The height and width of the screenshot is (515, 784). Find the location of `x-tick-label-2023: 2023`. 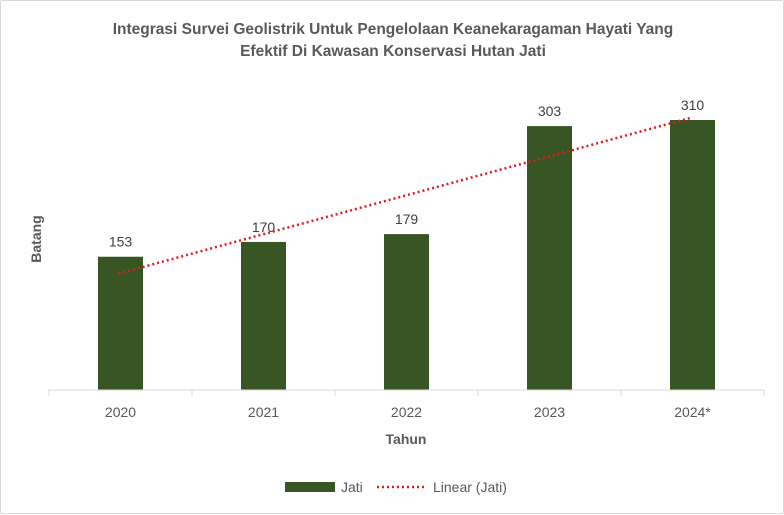

x-tick-label-2023: 2023 is located at coordinates (549, 412).